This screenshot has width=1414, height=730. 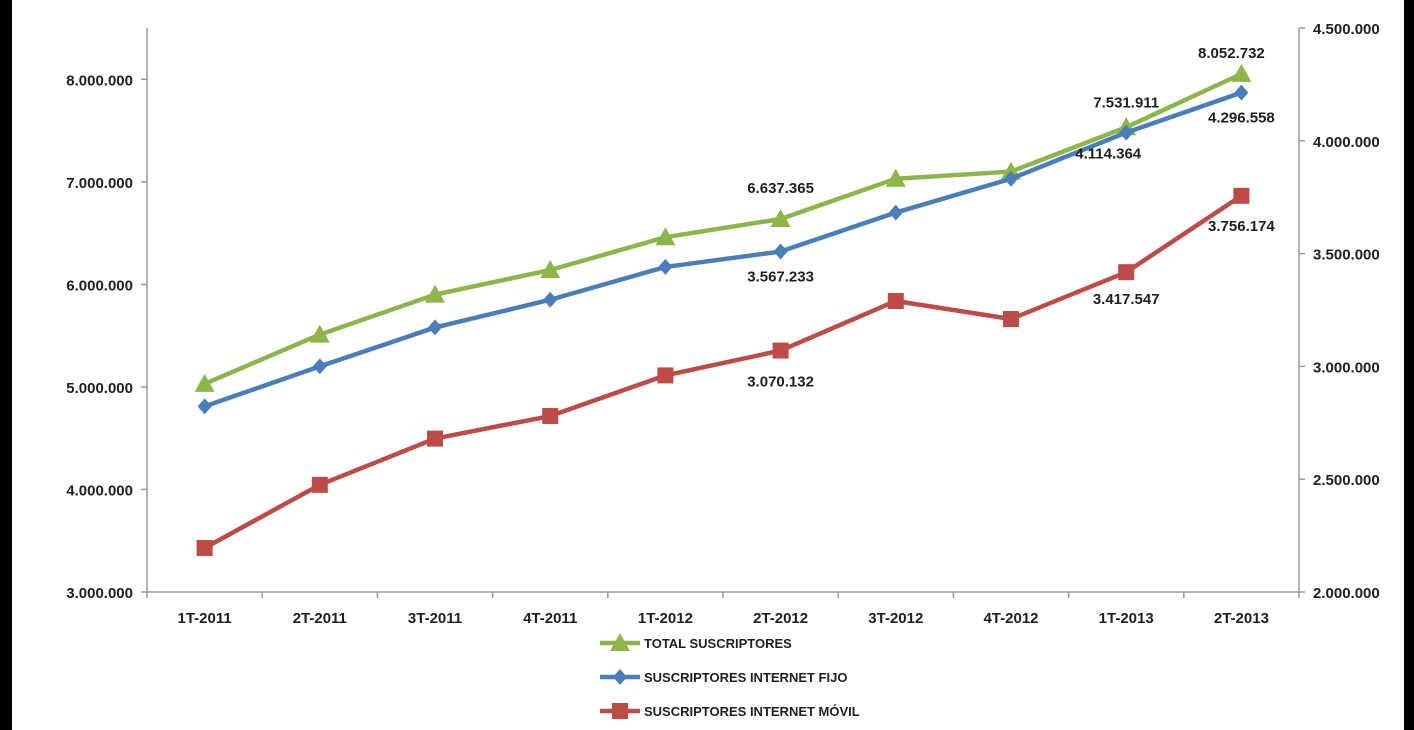 I want to click on data-label: 4.114.364, so click(x=1108, y=154).